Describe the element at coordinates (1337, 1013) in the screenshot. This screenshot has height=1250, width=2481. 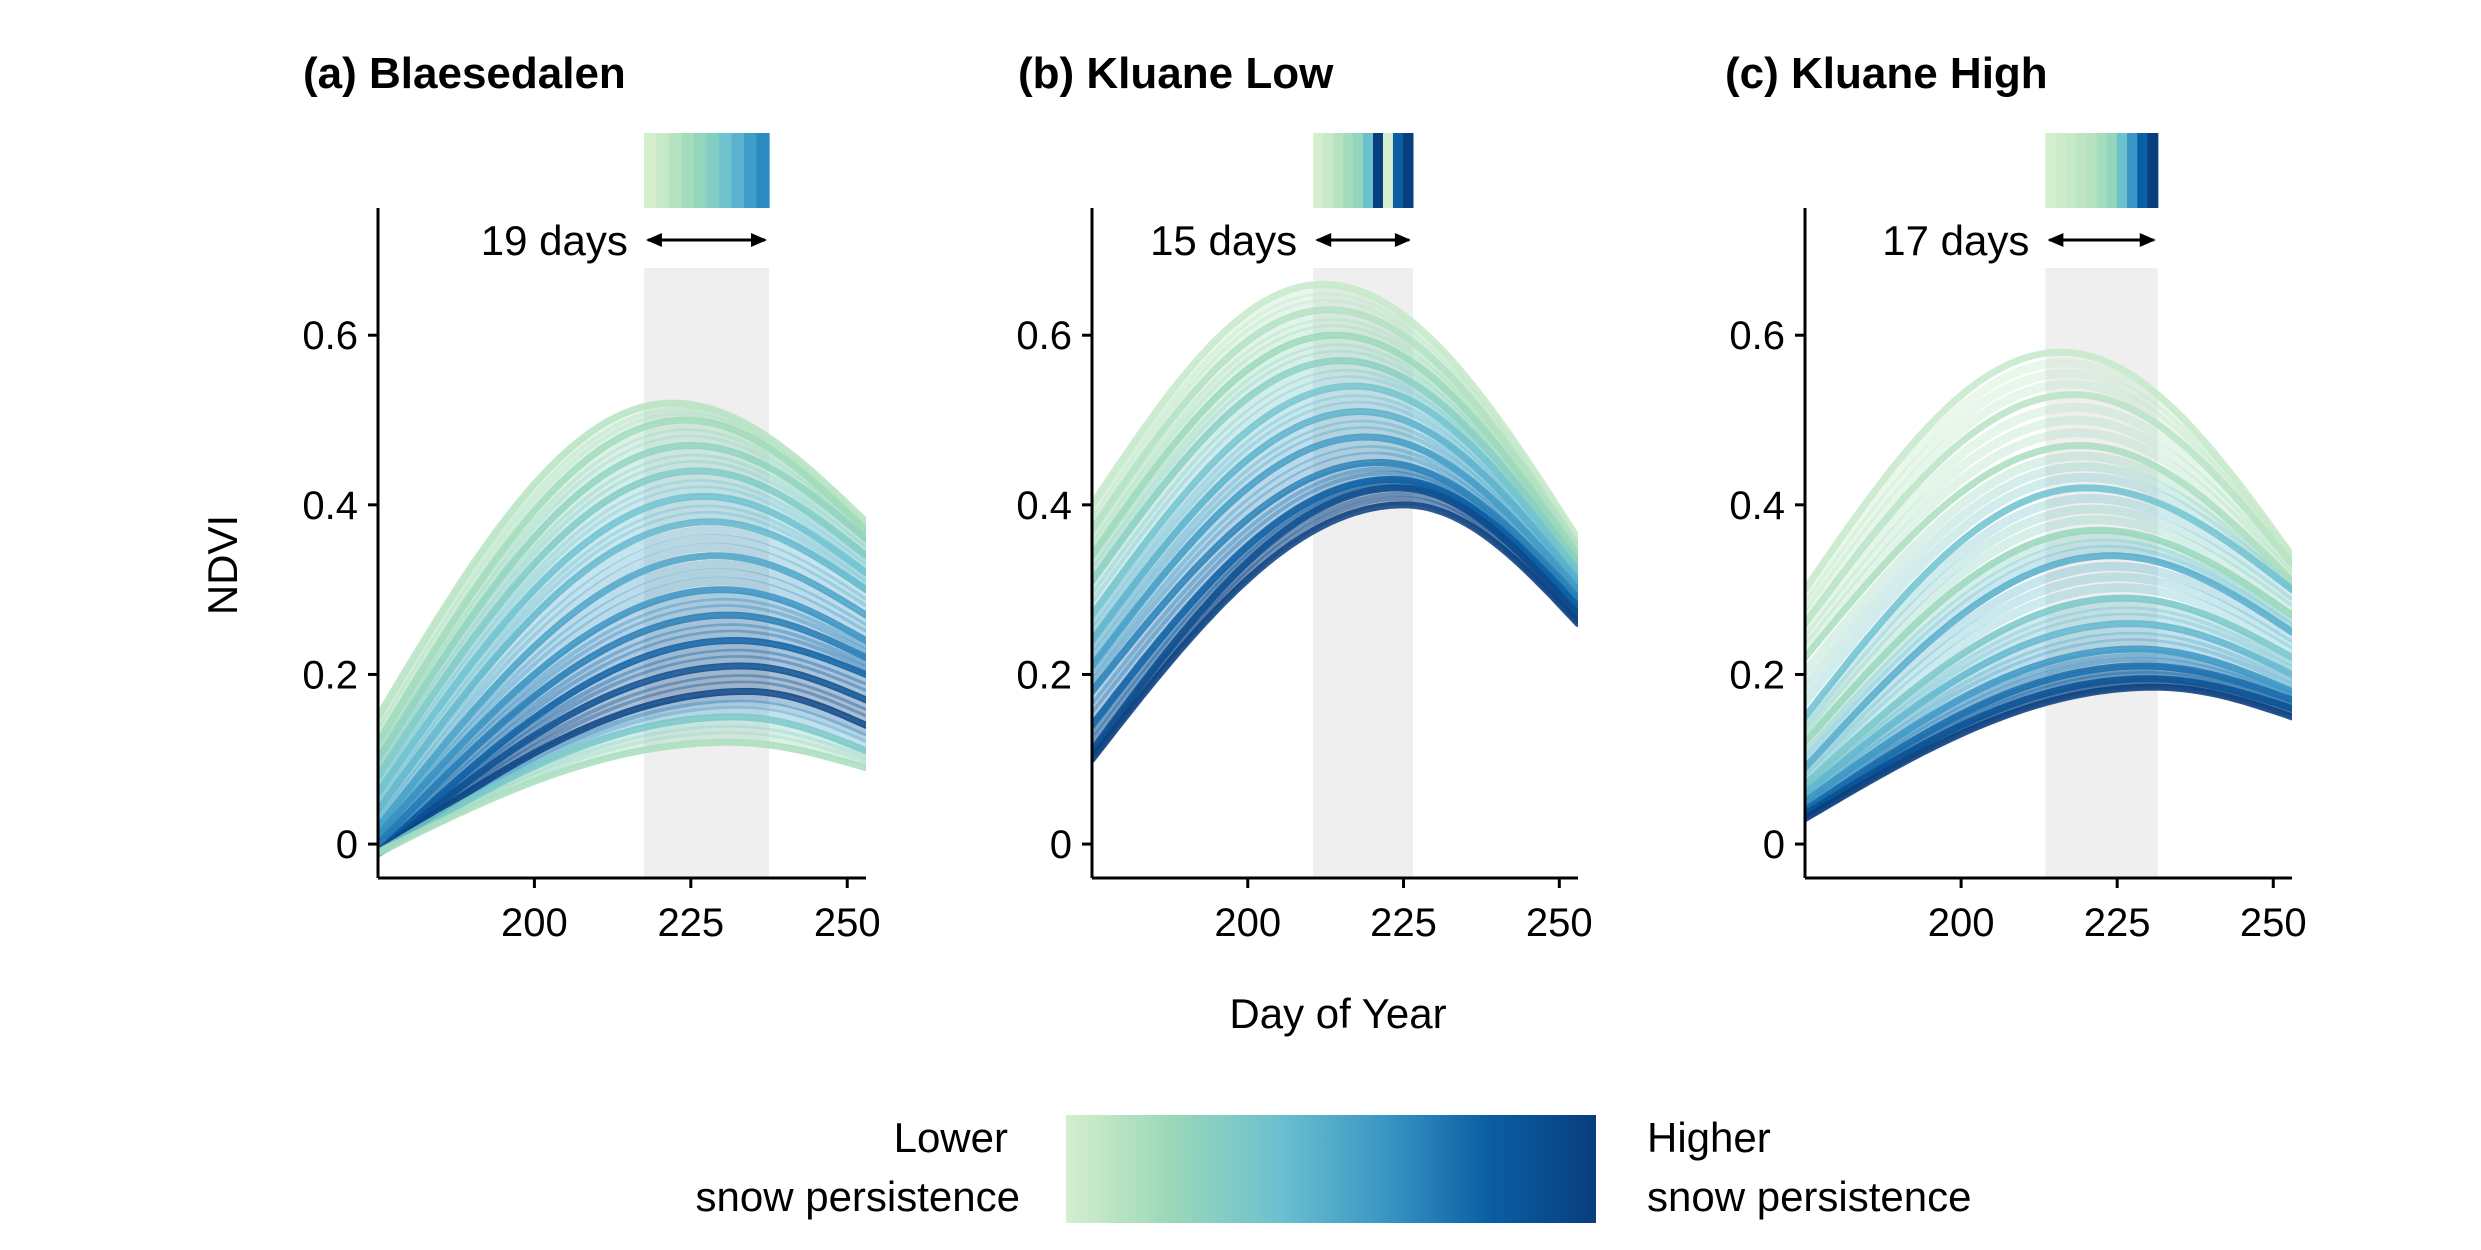
I see `x-axis-title: Day of Year` at that location.